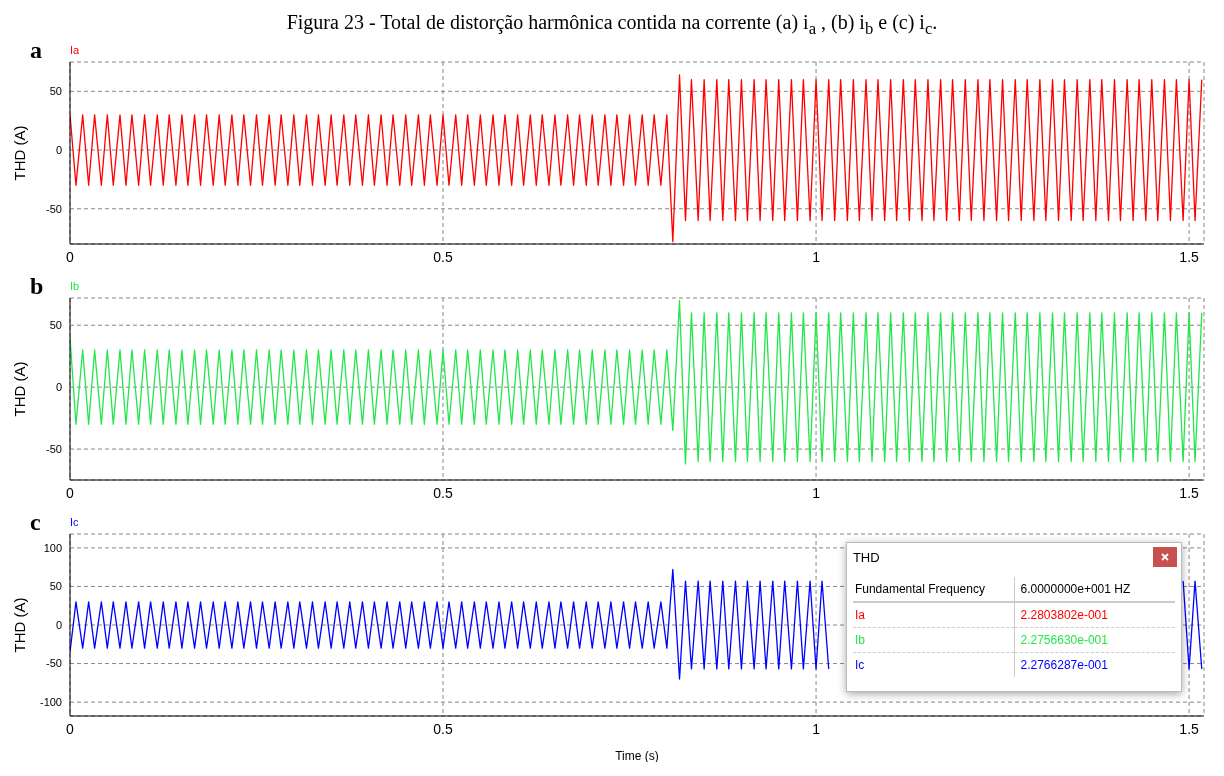  What do you see at coordinates (933, 615) in the screenshot?
I see `annotation: Ia` at bounding box center [933, 615].